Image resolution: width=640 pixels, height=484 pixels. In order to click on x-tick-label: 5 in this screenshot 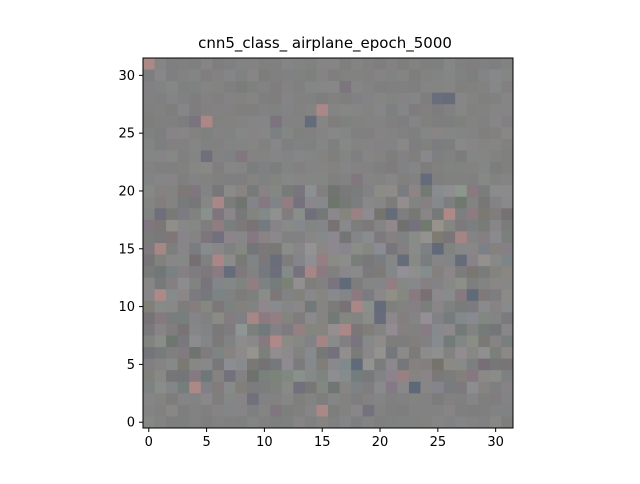, I will do `click(206, 442)`.